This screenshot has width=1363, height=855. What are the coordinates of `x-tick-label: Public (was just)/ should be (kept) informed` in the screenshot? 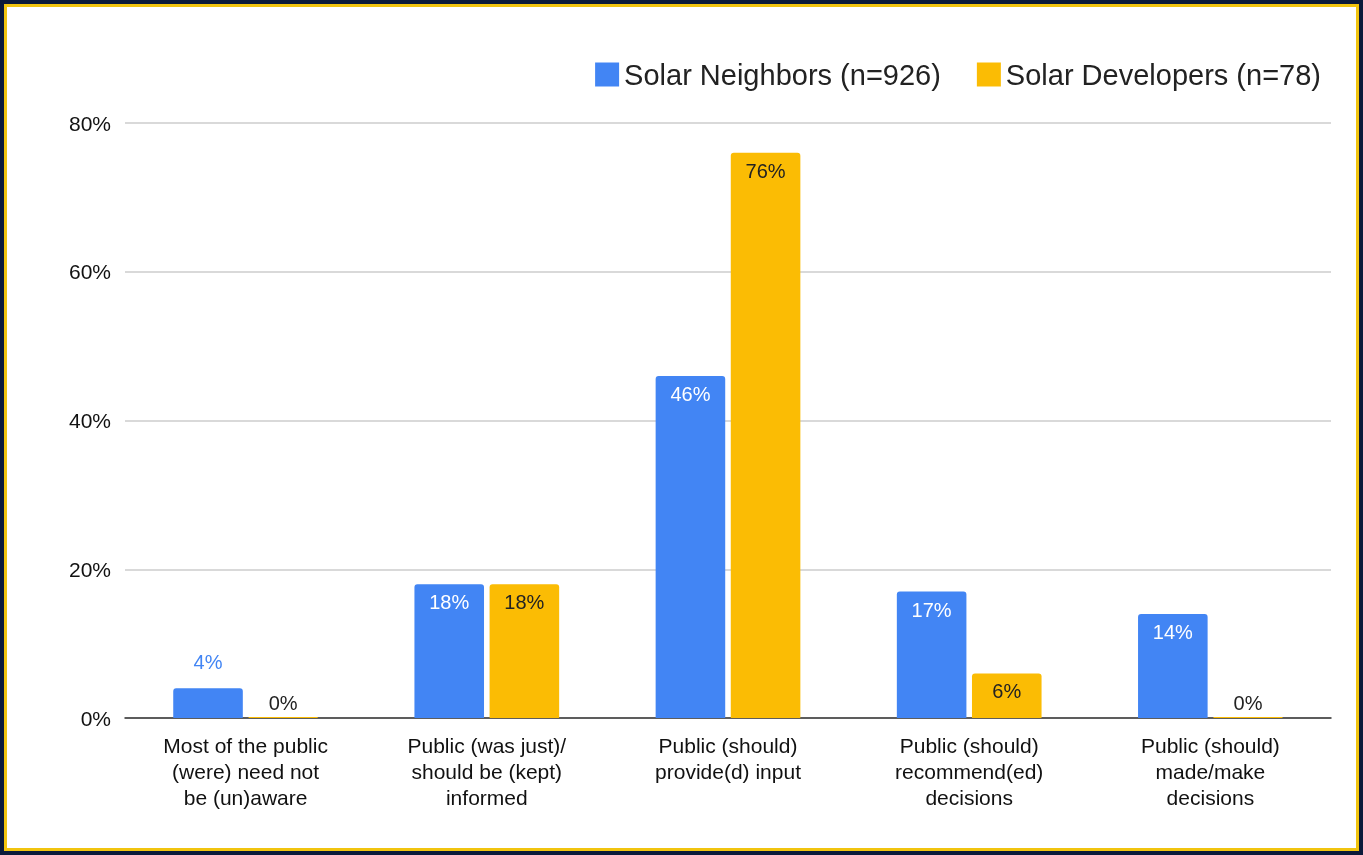 It's located at (487, 771).